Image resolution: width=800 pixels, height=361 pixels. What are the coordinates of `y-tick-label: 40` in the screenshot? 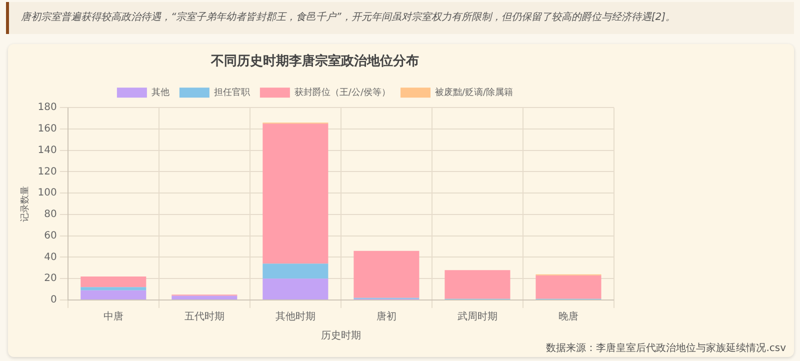 It's located at (50, 257).